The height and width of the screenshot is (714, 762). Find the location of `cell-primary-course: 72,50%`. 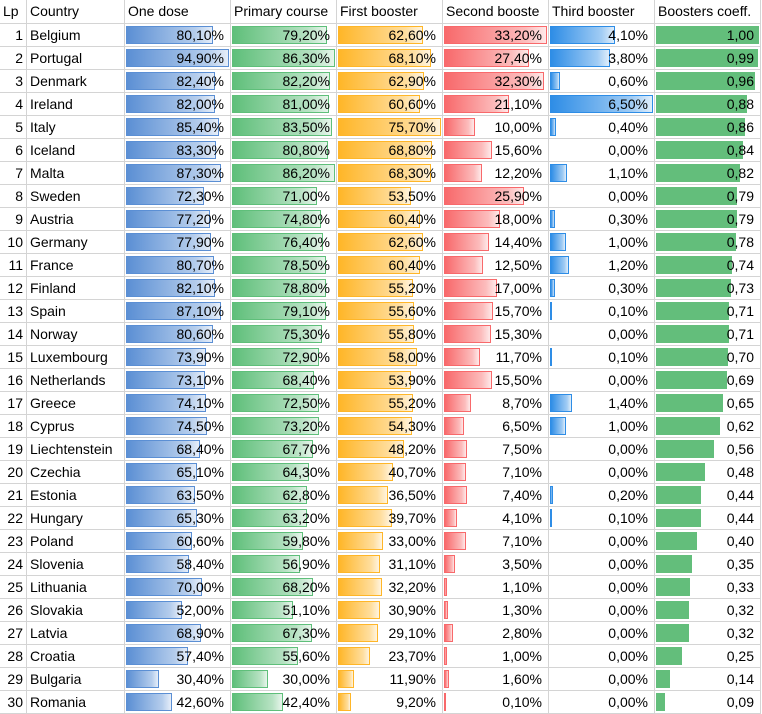

cell-primary-course: 72,50% is located at coordinates (284, 403).